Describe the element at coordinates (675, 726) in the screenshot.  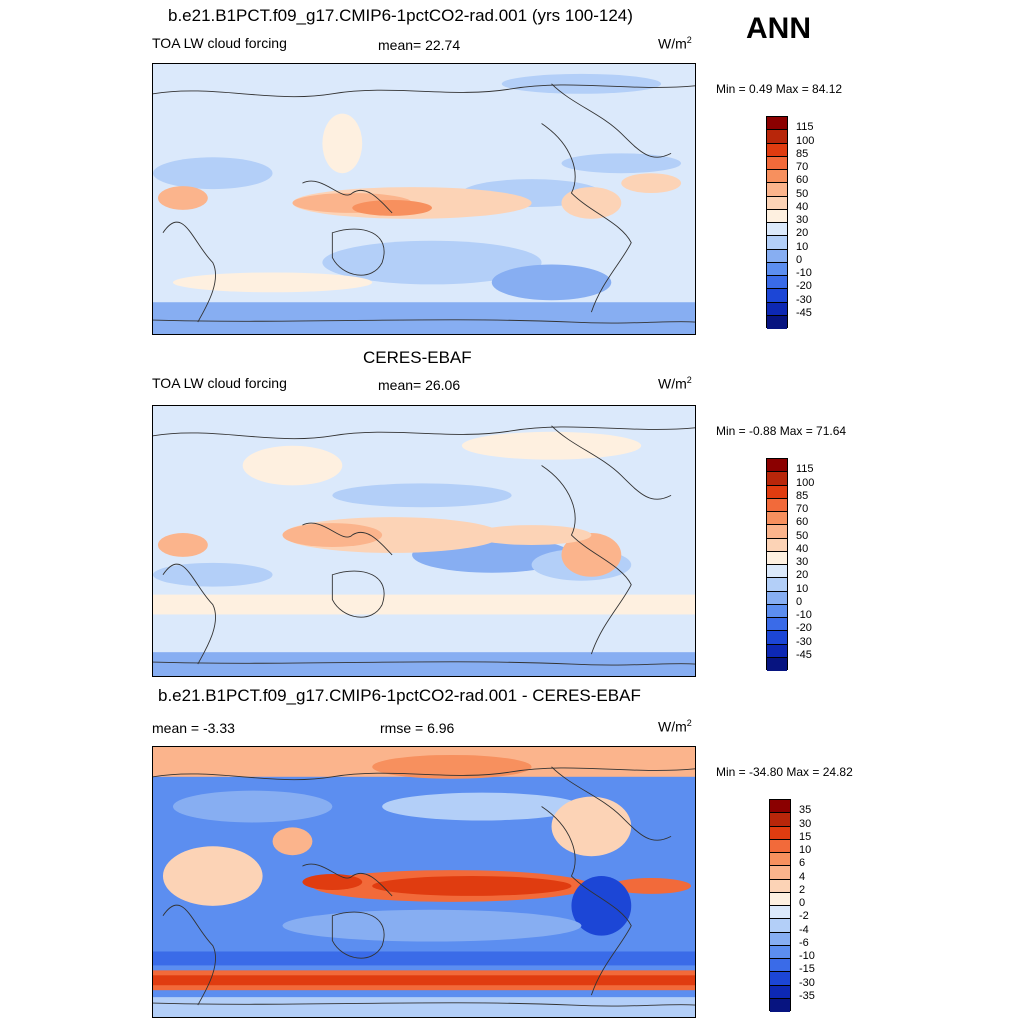
I see `panel3-units: W/m2` at that location.